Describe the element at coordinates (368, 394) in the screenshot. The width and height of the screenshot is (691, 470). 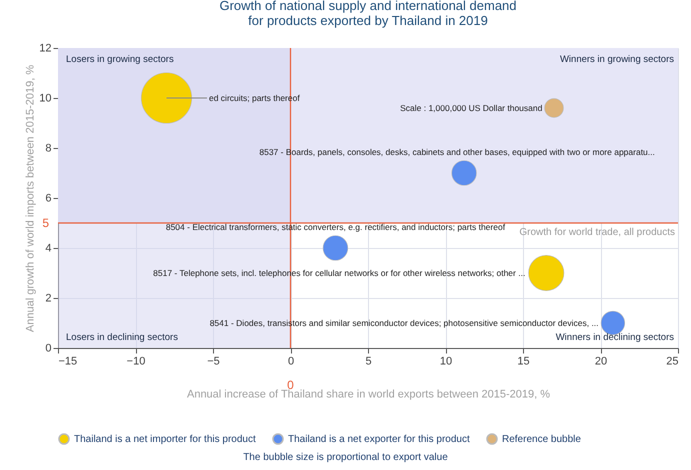
I see `x-axis-title: Annual increase of Thailand share in world exports between 2015-2019, %` at that location.